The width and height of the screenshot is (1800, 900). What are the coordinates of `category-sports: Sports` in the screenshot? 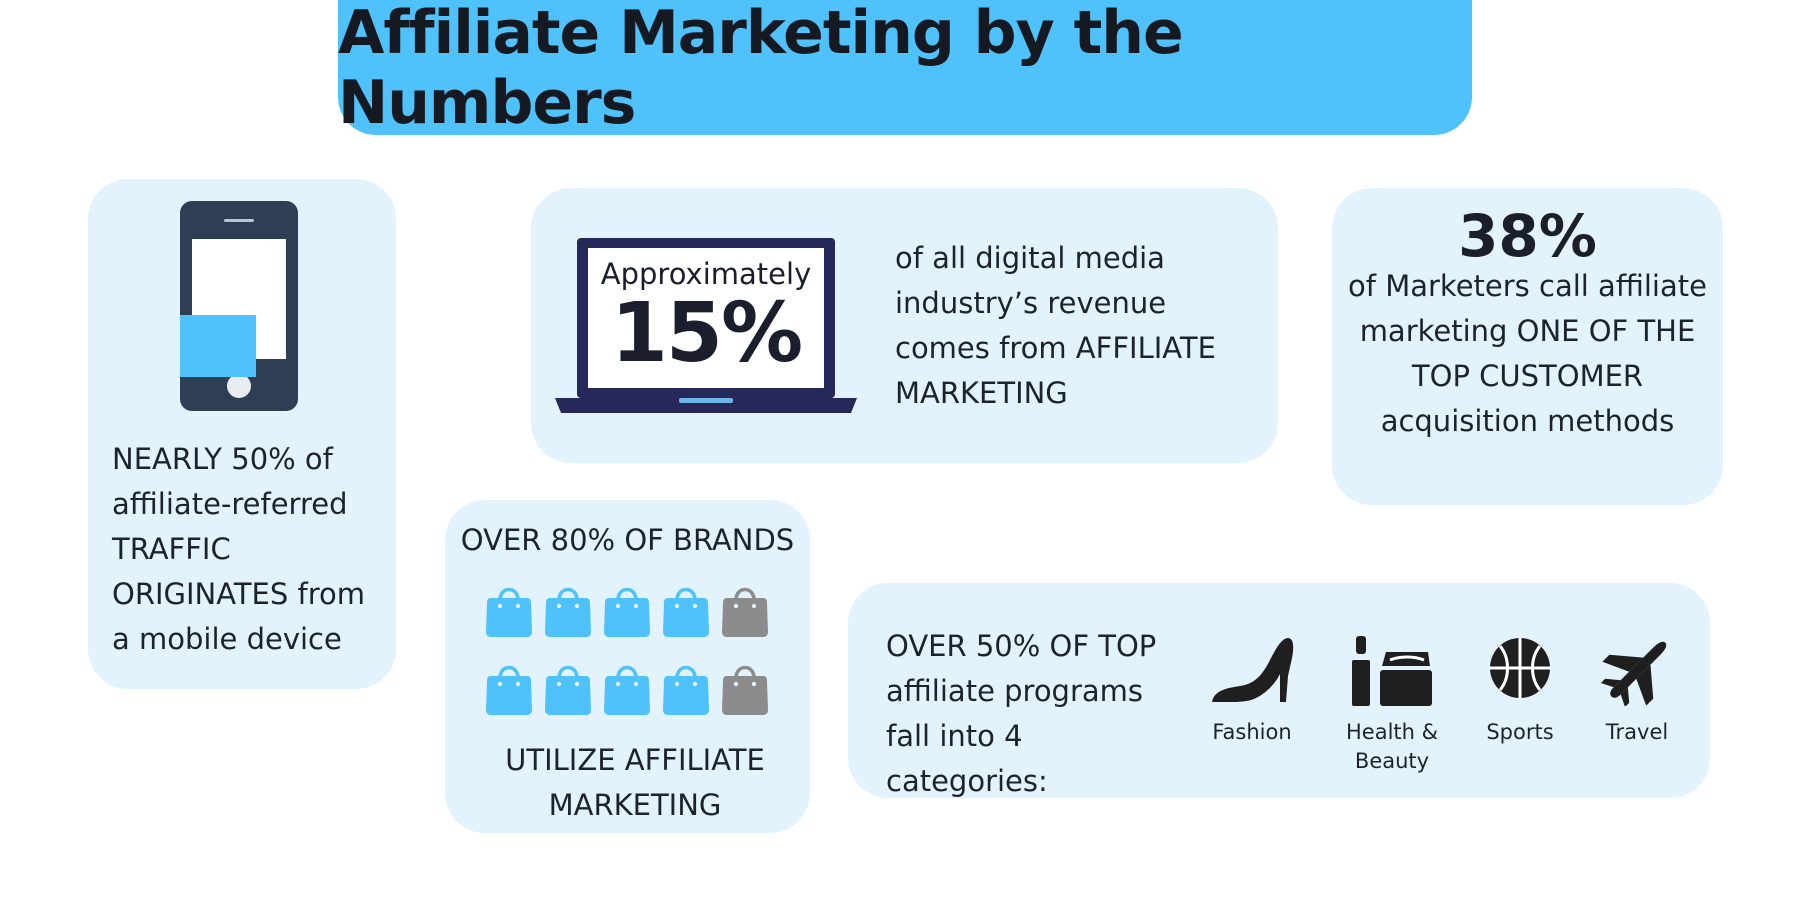 It's located at (1520, 691).